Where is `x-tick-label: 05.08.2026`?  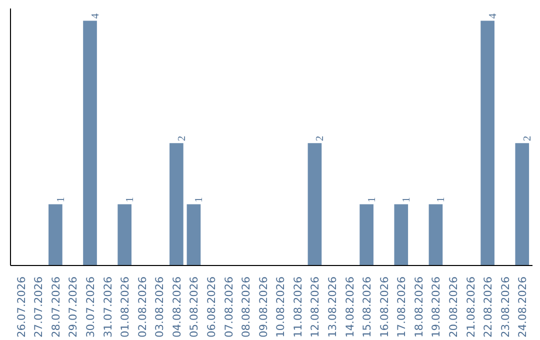
x-tick-label: 05.08.2026 is located at coordinates (194, 307).